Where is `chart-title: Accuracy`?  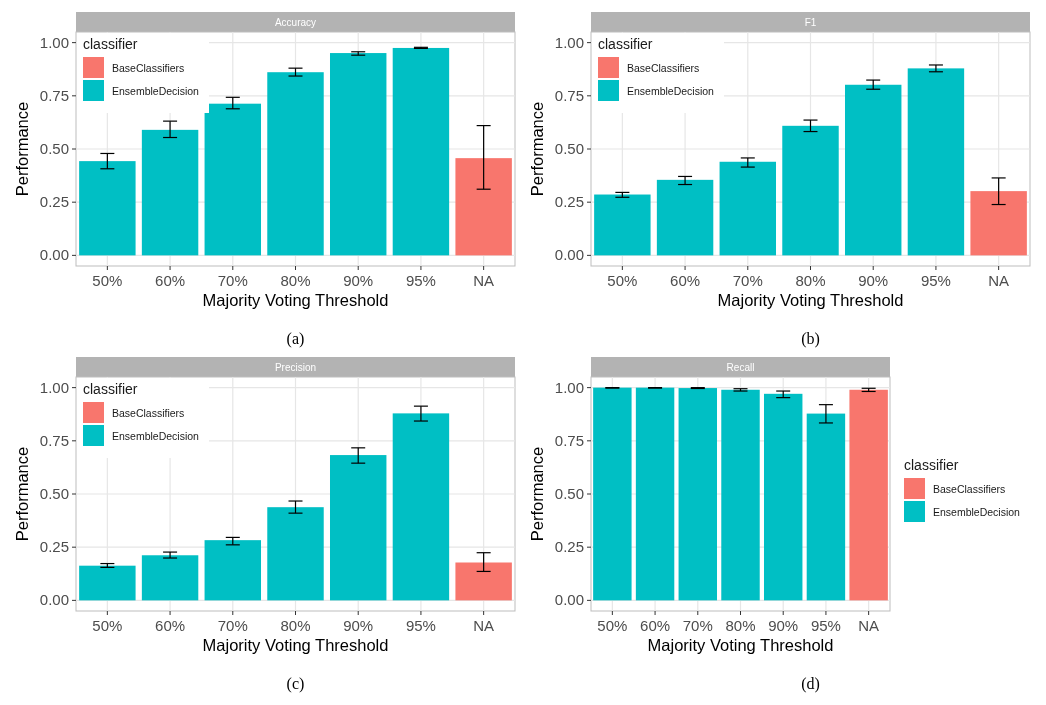 chart-title: Accuracy is located at coordinates (295, 22).